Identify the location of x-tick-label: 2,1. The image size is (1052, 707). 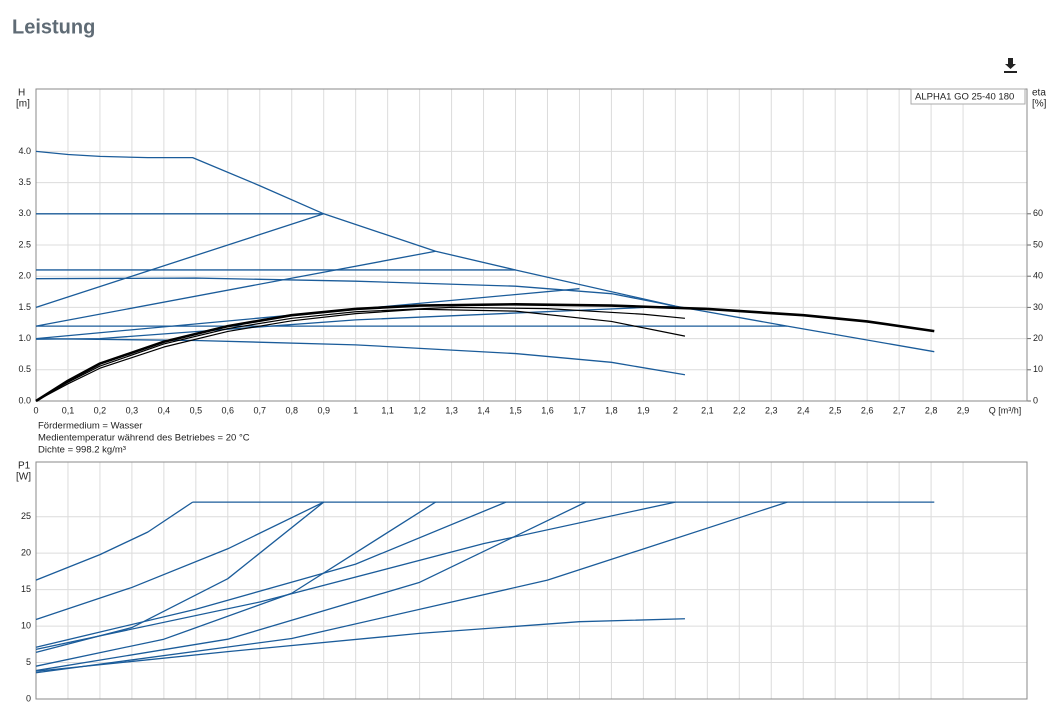
(707, 410).